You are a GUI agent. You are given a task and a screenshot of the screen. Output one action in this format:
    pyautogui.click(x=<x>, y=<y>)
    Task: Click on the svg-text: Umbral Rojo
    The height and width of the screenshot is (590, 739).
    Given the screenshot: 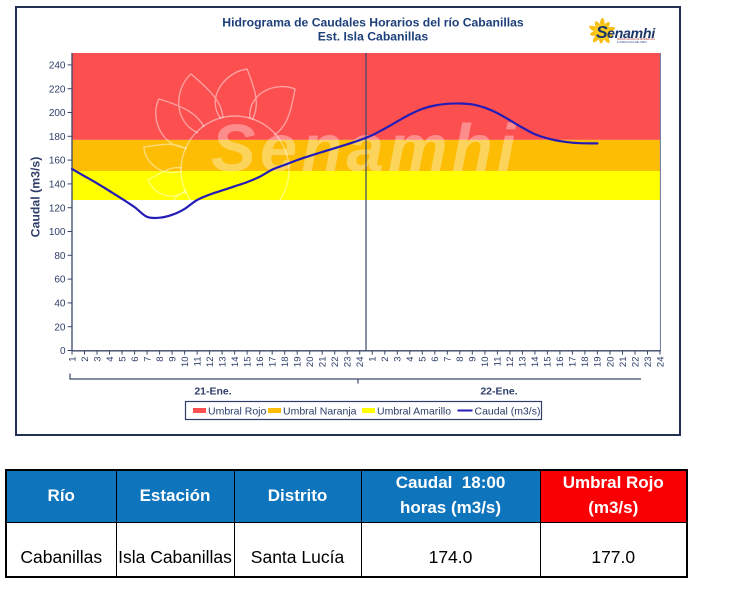 What is the action you would take?
    pyautogui.click(x=237, y=412)
    